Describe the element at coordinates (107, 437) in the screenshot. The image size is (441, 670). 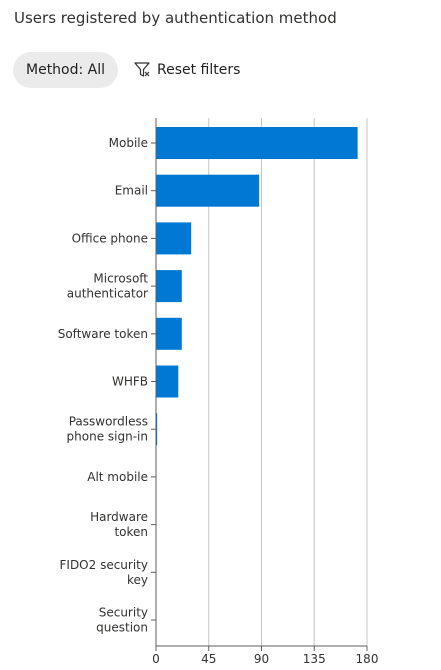
I see `category-label: phone sign-in` at that location.